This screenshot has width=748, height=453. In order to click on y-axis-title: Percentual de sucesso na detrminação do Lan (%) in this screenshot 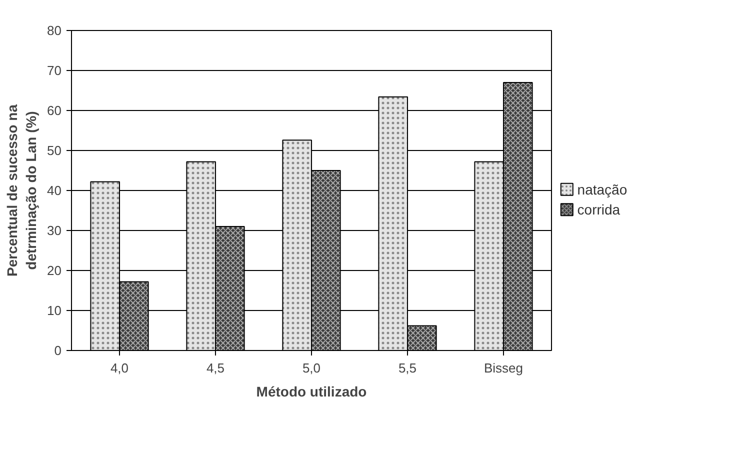, I will do `click(22, 190)`.